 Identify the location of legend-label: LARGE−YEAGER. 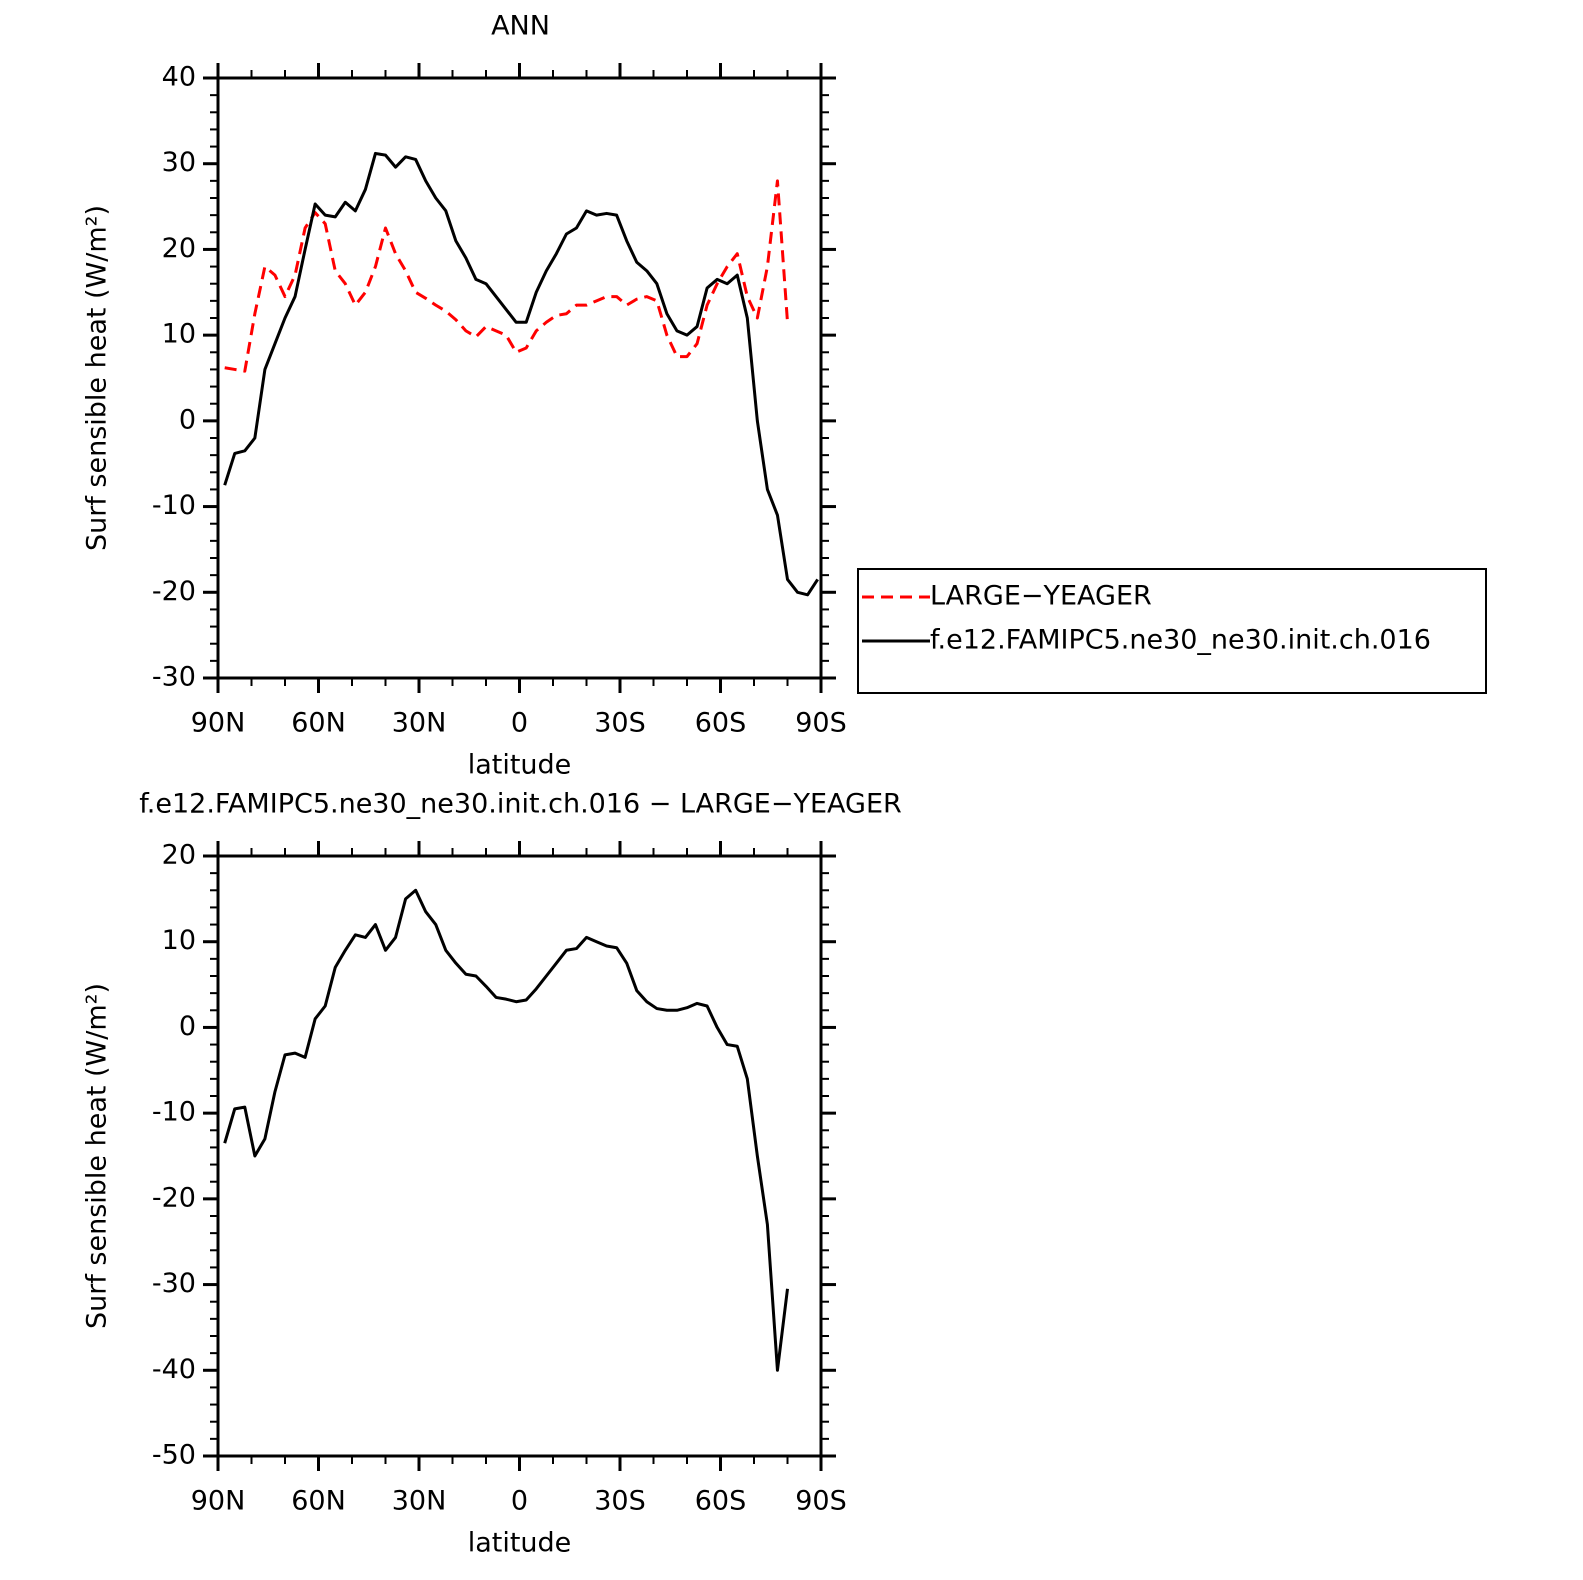
(1041, 596).